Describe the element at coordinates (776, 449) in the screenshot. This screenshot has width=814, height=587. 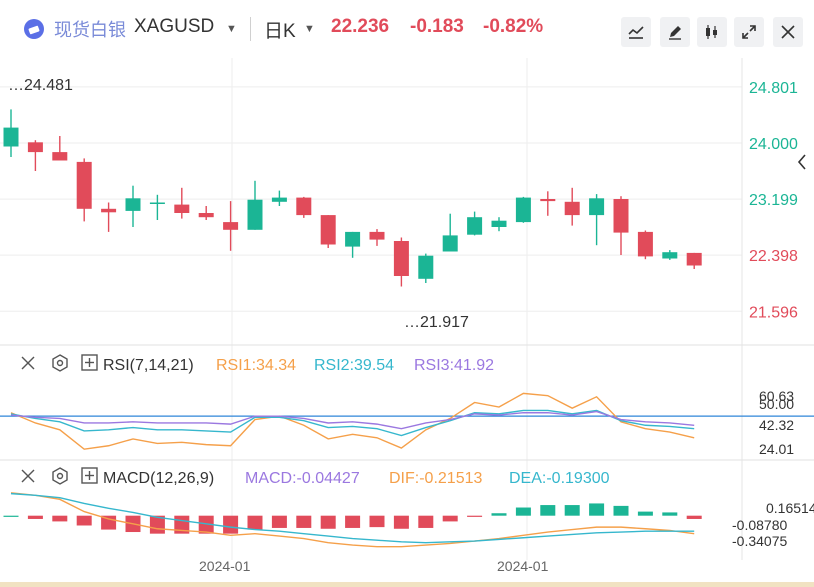
I see `rsi-tick-label: 24.01` at that location.